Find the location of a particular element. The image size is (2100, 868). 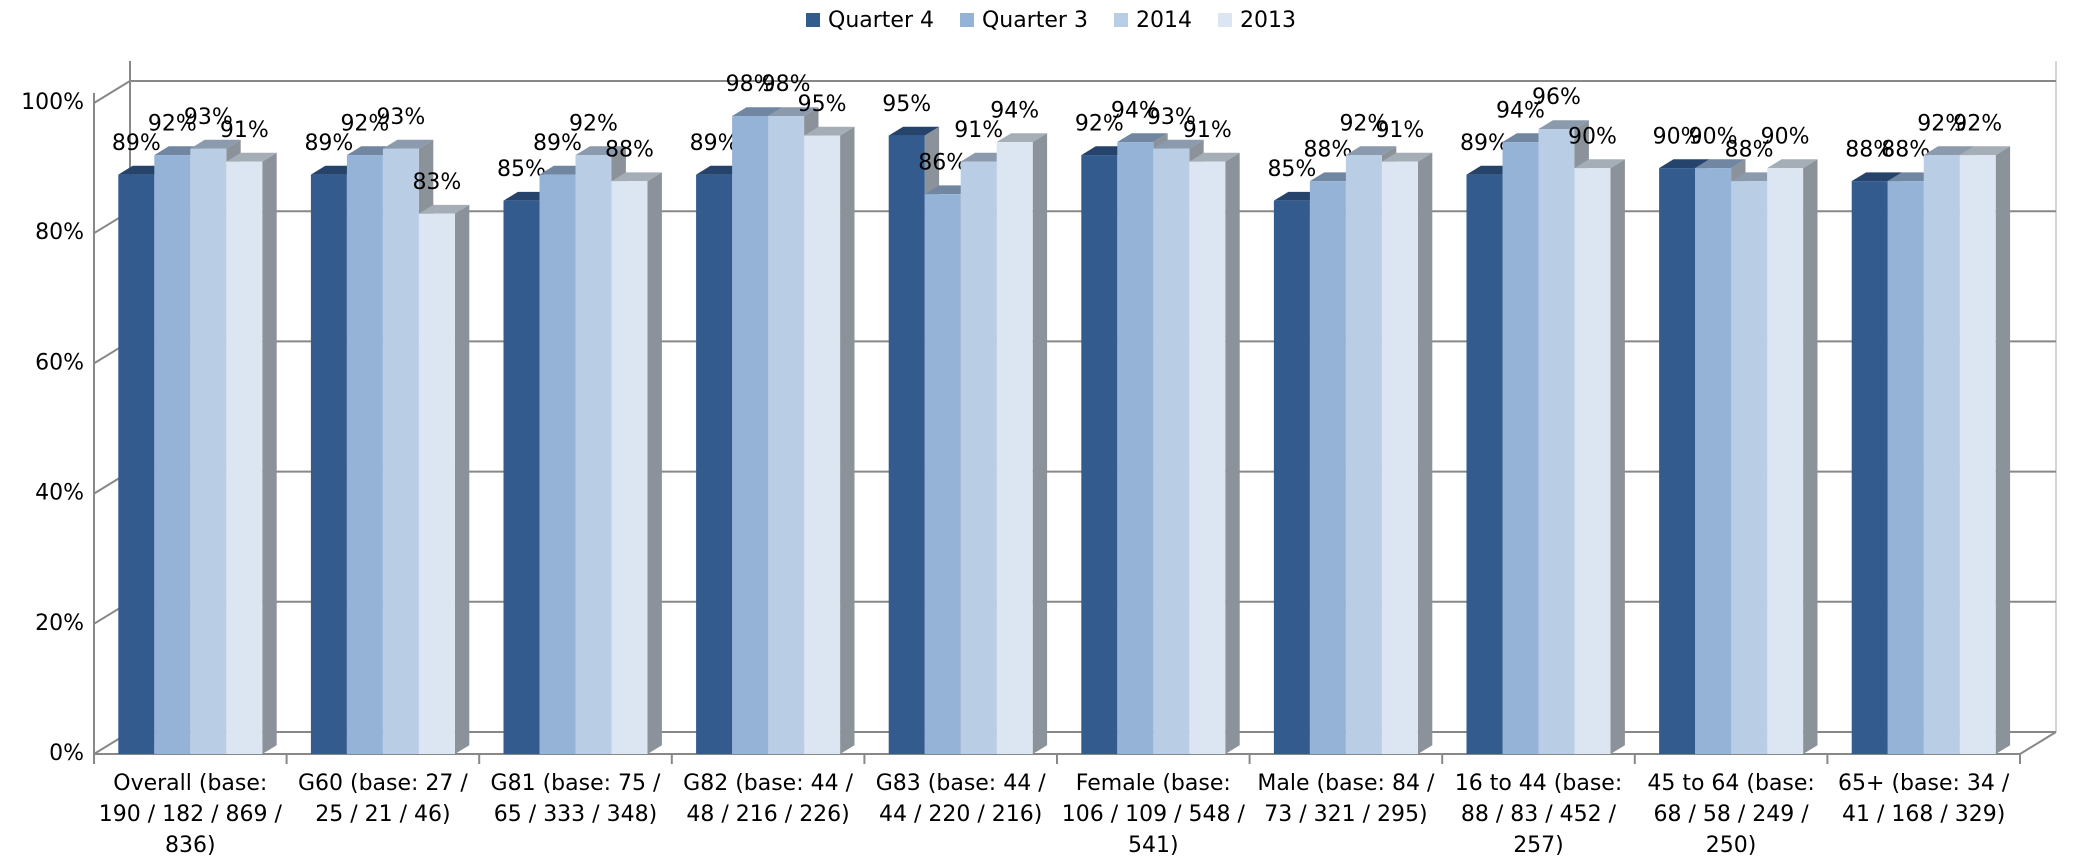

y-tick-label: 40% is located at coordinates (59, 493).